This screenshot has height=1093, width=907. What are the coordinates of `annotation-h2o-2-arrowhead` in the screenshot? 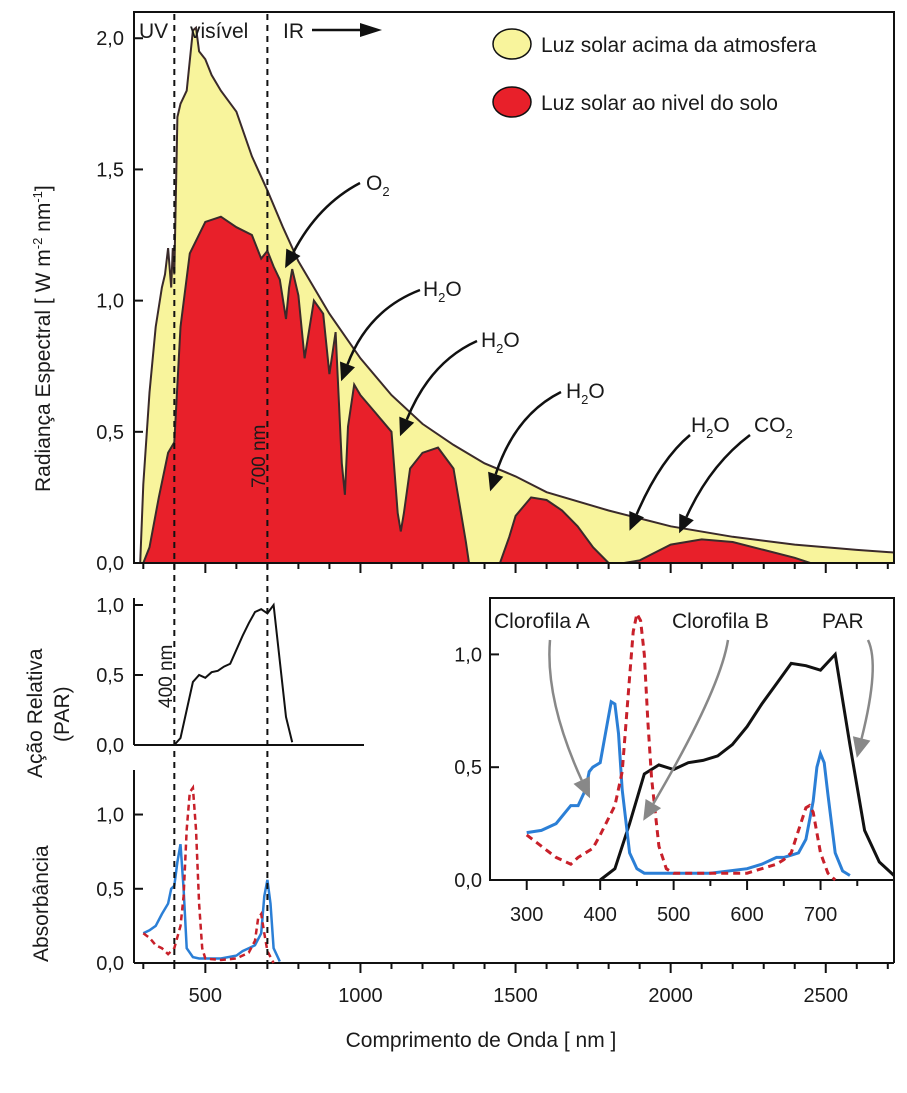 It's located at (407, 426).